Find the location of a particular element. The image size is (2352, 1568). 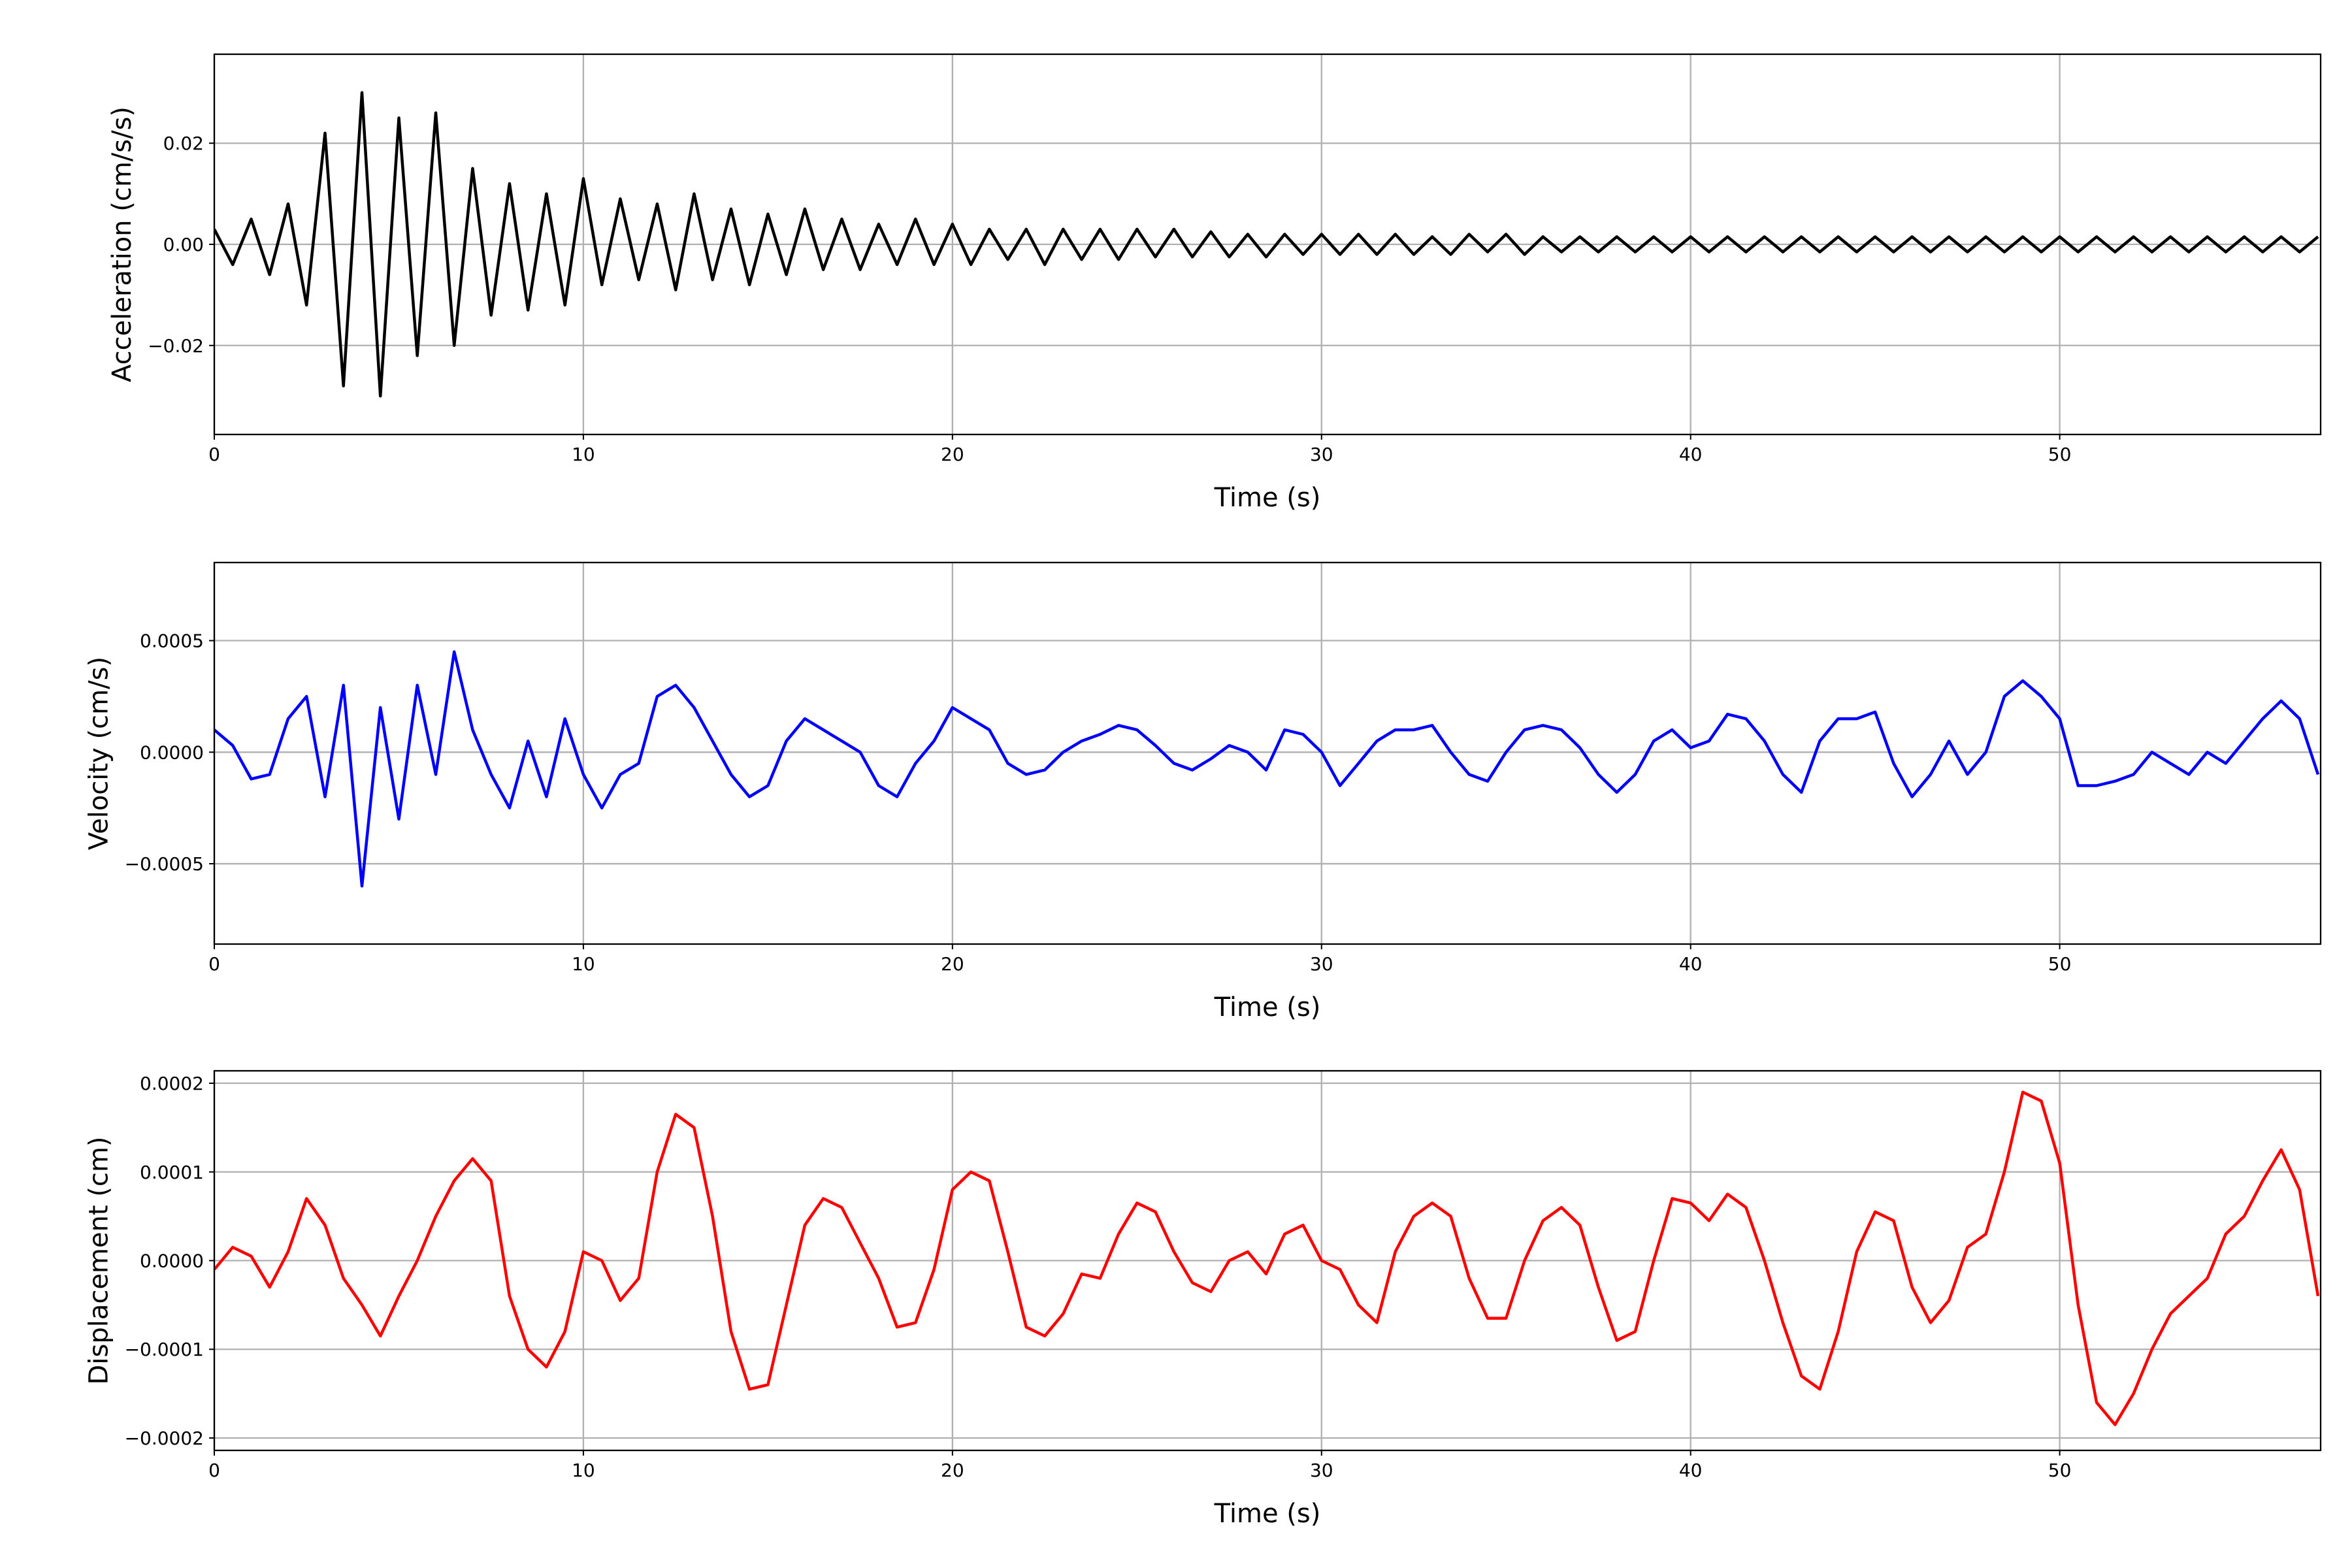

y-tick-label: −0.0002 is located at coordinates (164, 1438).